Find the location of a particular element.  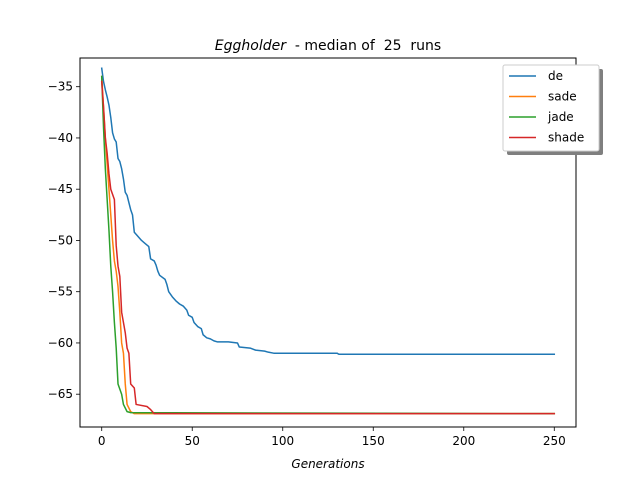

y-tick-label: −45 is located at coordinates (60, 189).